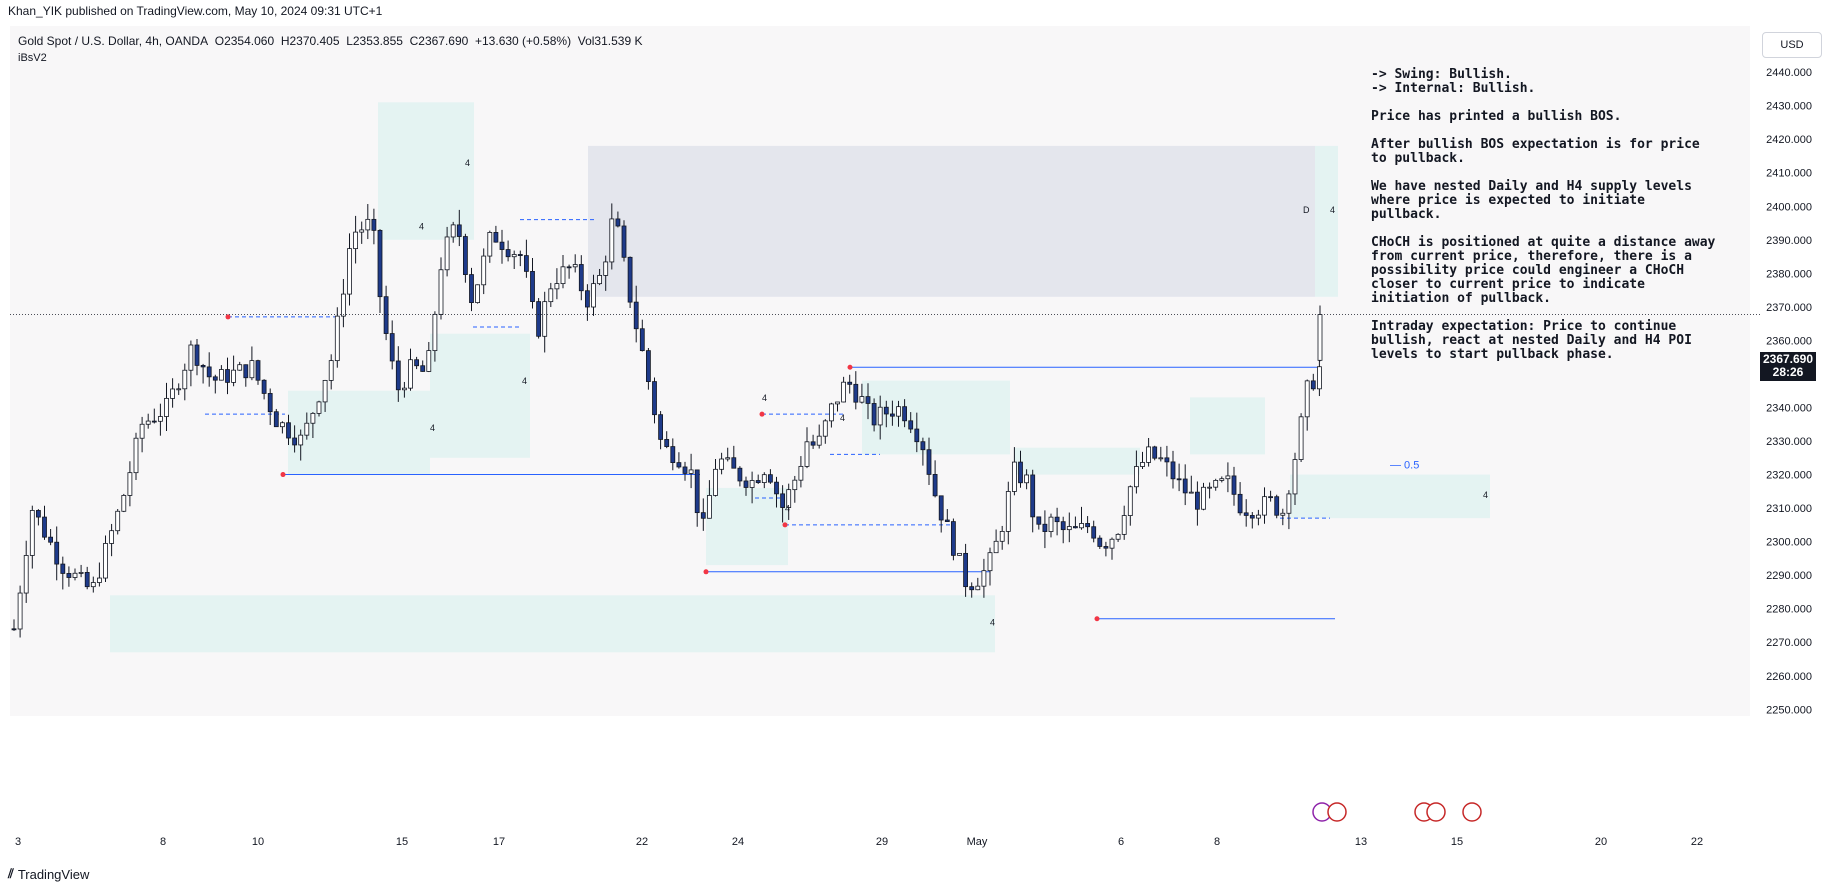 This screenshot has height=891, width=1835. I want to click on symbol-name: Gold Spot / U.S. Dollar, 4h, OANDA, so click(113, 41).